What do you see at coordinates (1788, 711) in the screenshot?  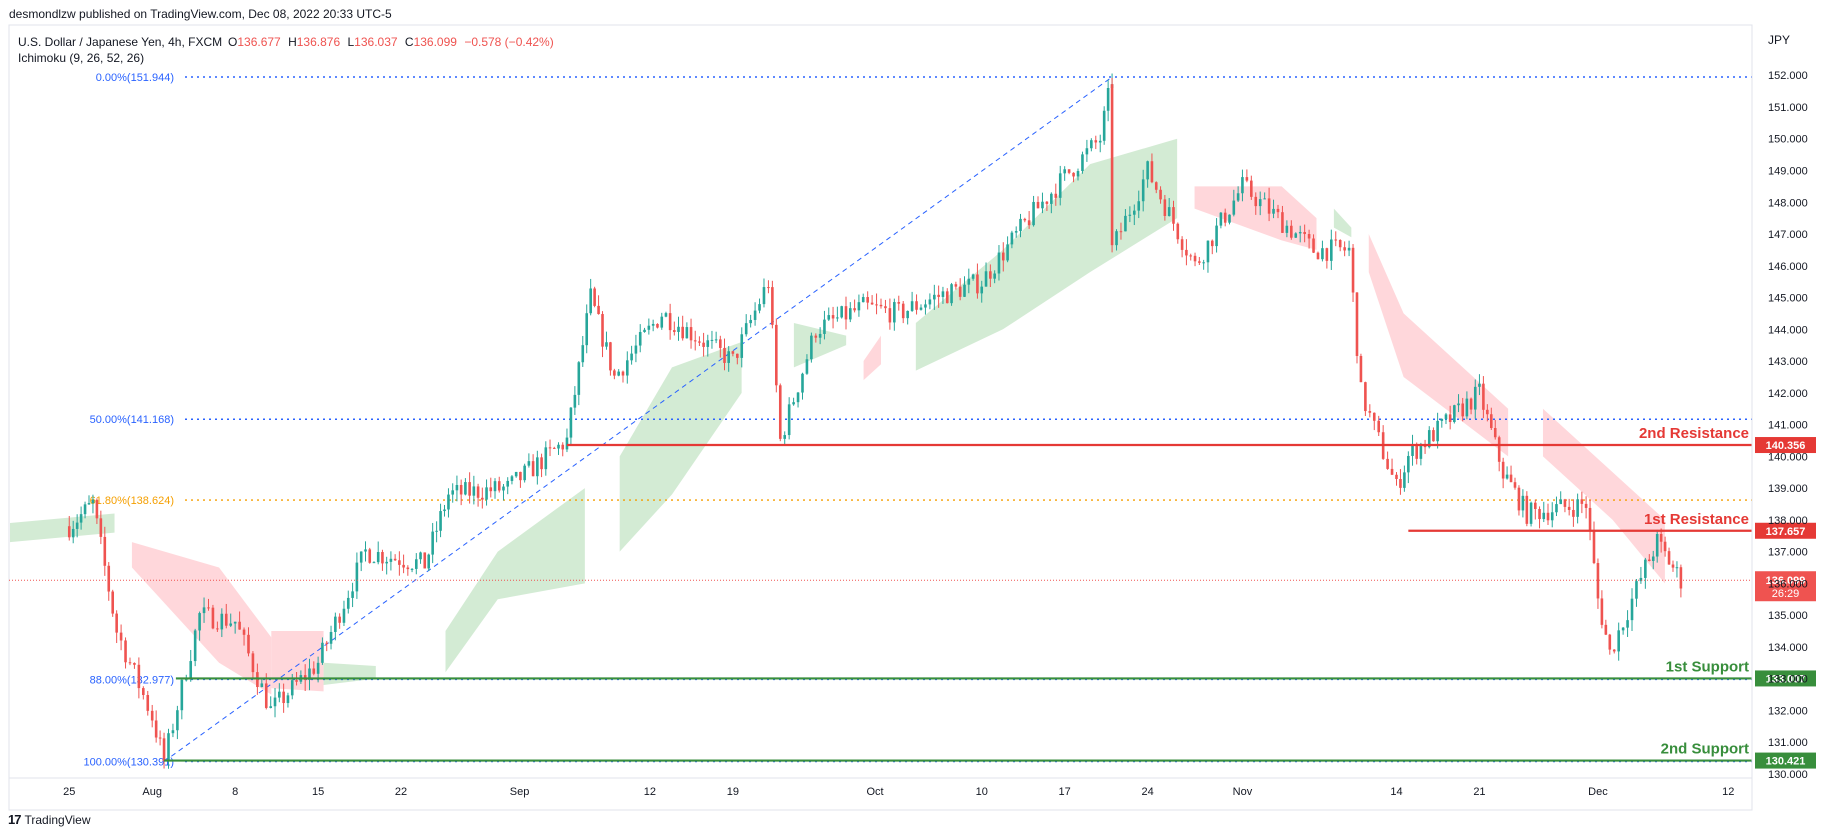 I see `y-tick-label: 132.000` at bounding box center [1788, 711].